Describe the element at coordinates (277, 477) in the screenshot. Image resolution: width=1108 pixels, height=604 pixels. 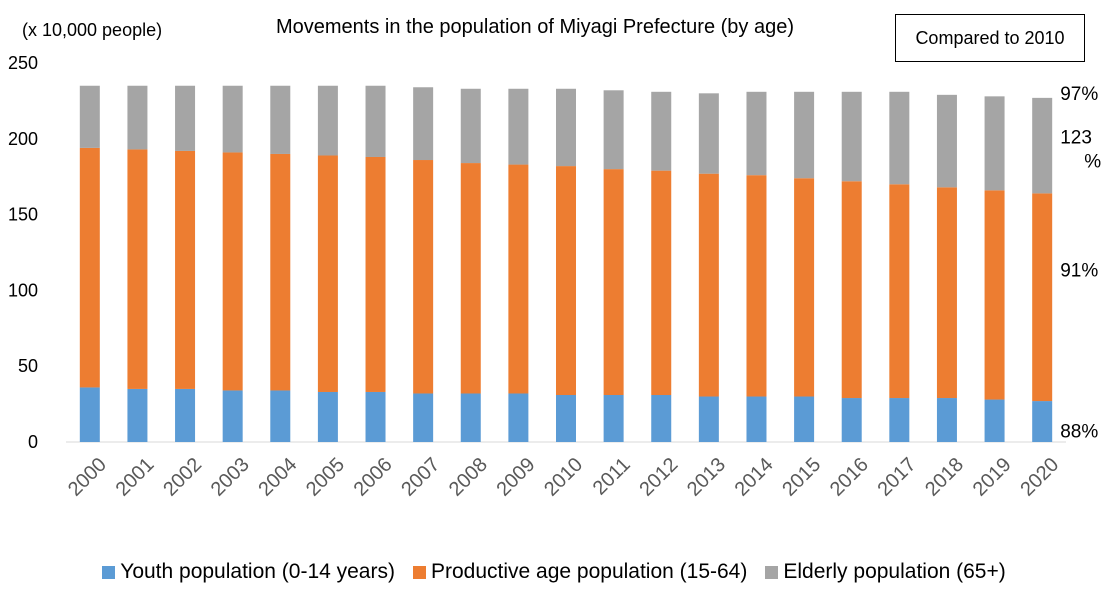
I see `x-tick-label: 2004` at that location.